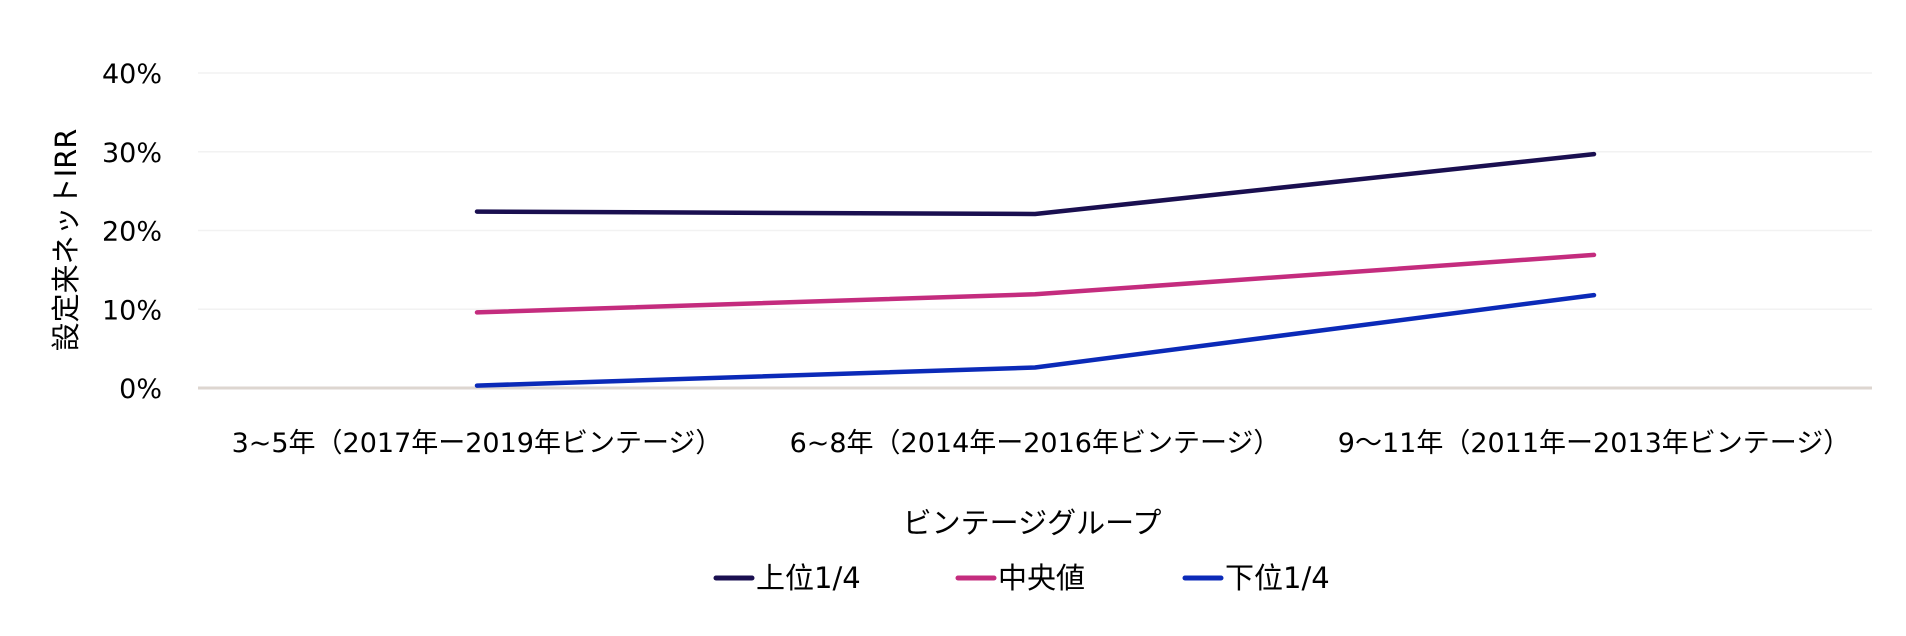  I want to click on legend-item: 上位1/4, so click(788, 578).